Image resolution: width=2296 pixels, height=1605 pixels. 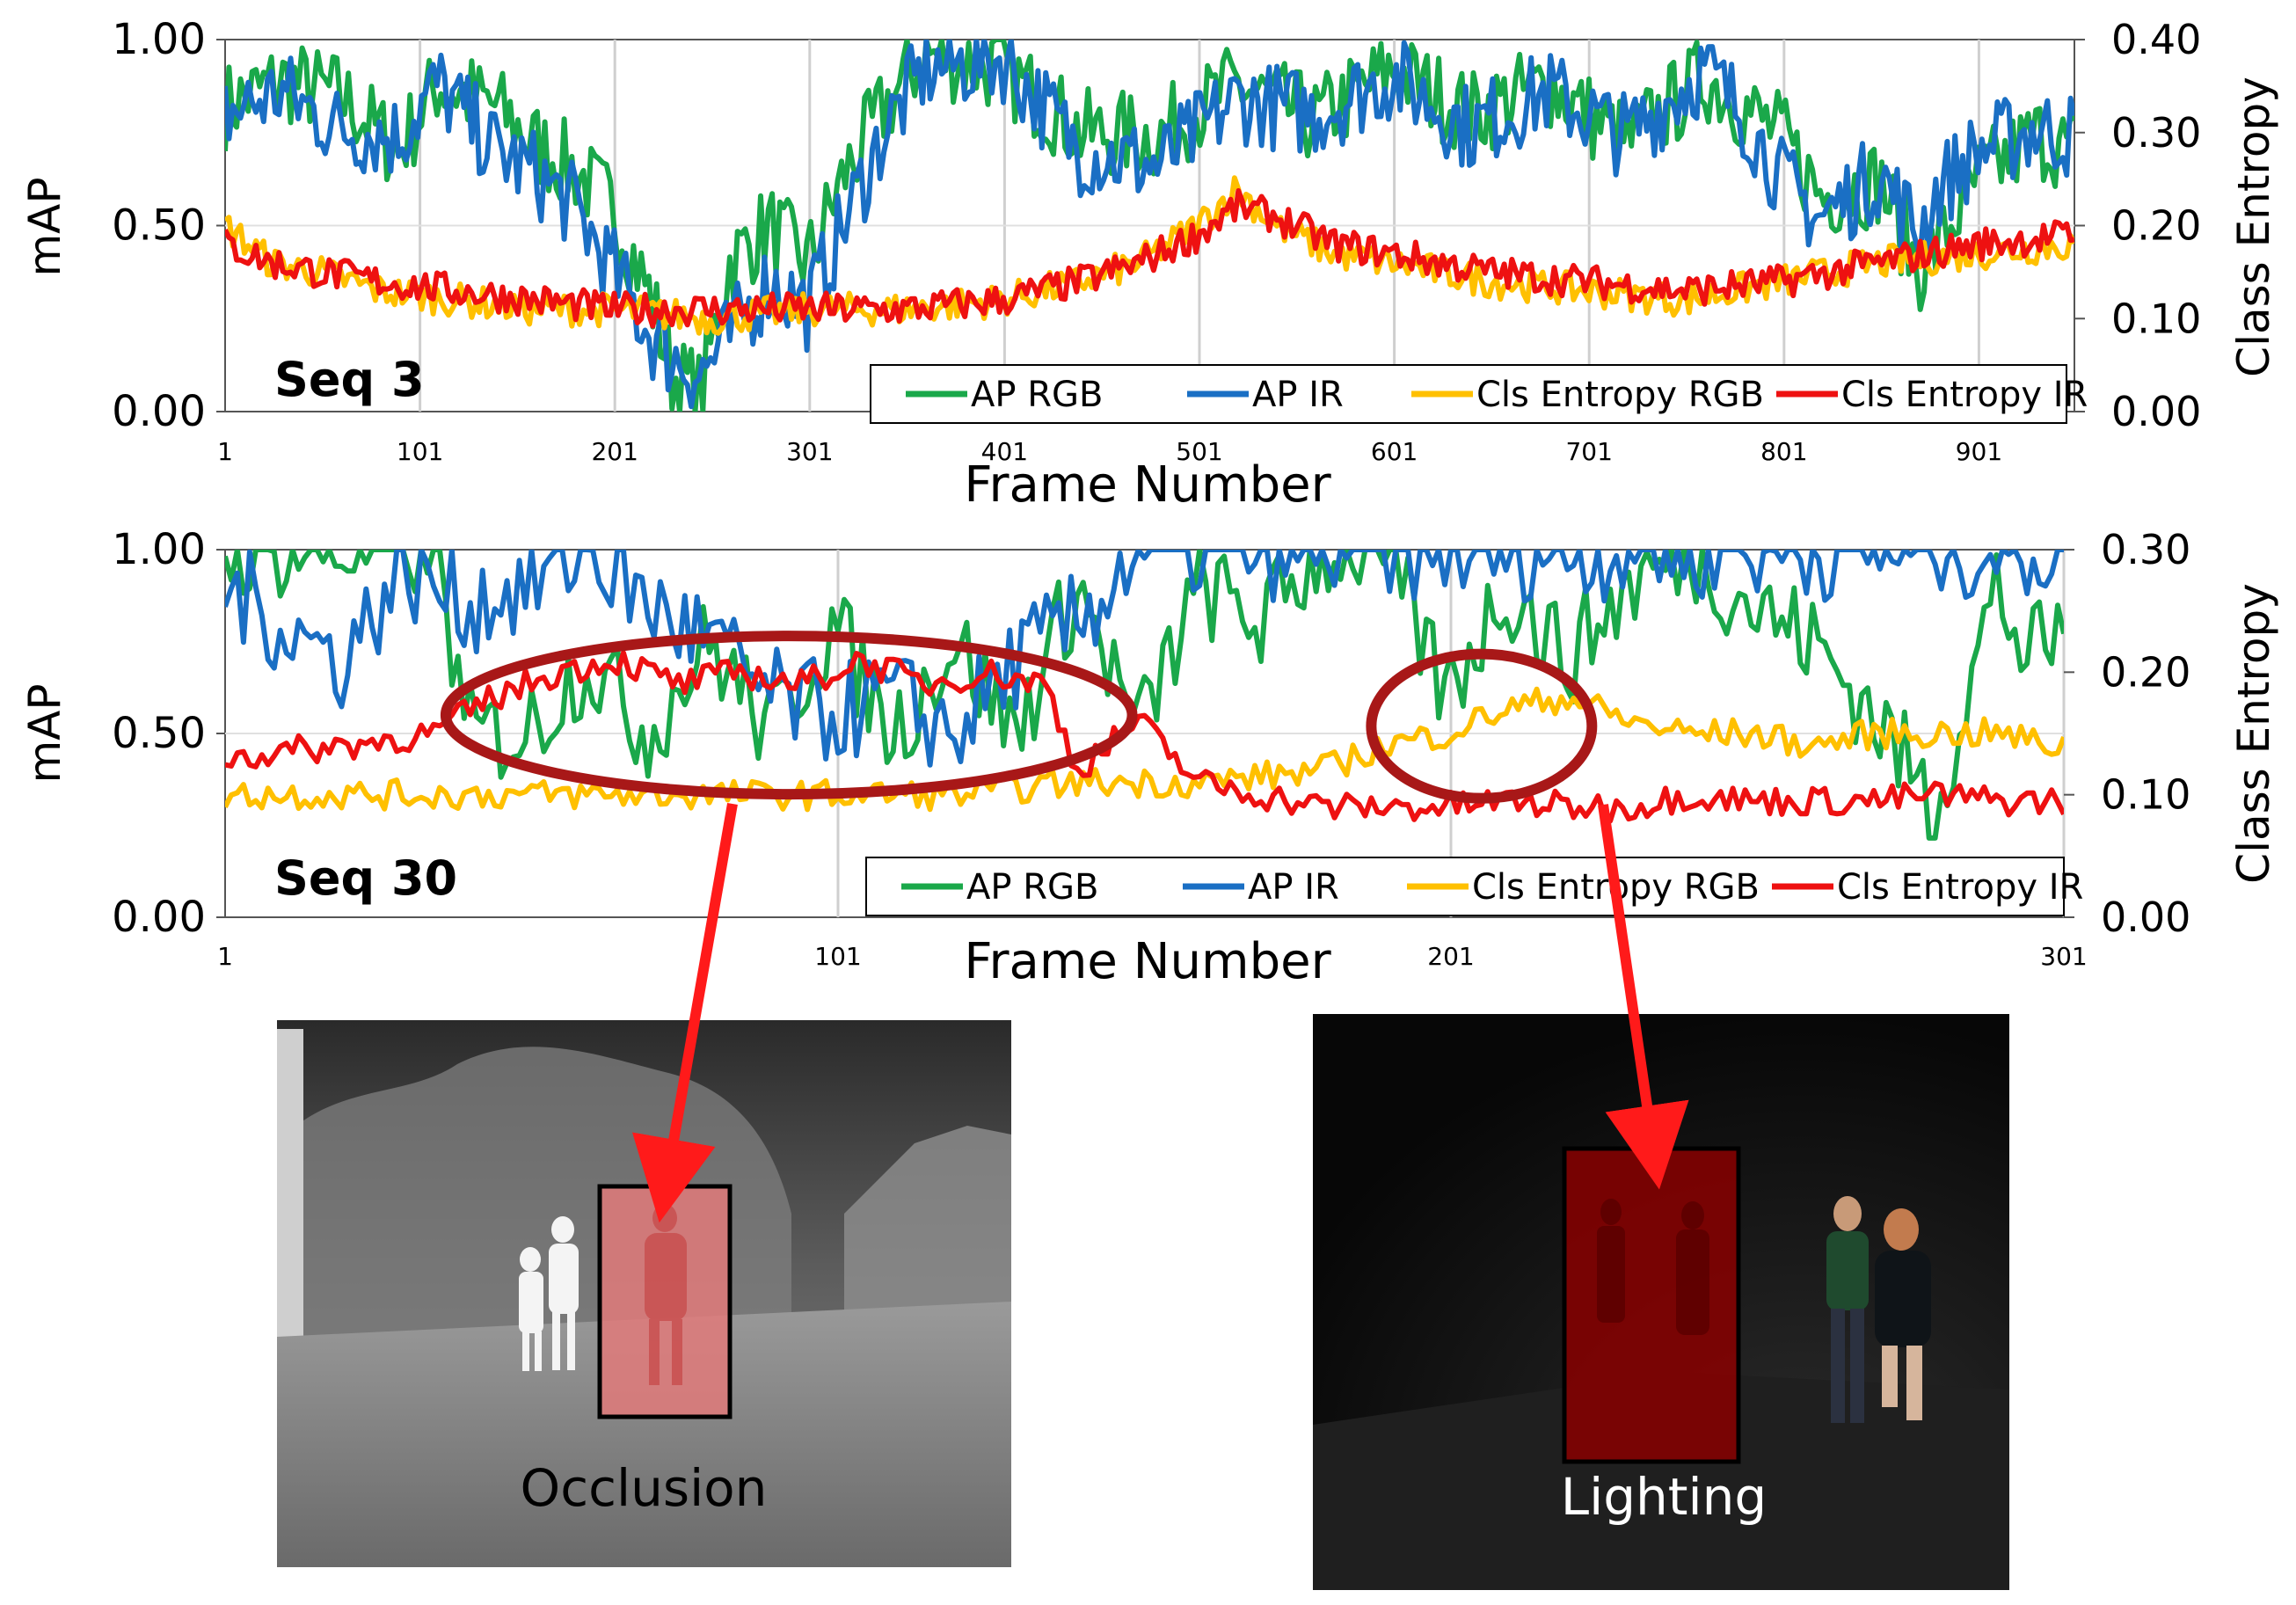 What do you see at coordinates (1004, 451) in the screenshot?
I see `x-tick-label: 401` at bounding box center [1004, 451].